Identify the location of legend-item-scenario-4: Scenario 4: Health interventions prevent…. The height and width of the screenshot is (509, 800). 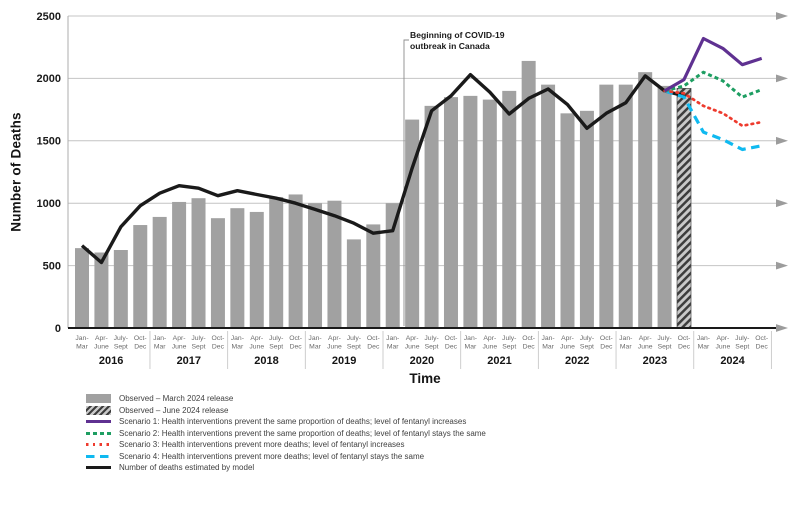
(286, 457).